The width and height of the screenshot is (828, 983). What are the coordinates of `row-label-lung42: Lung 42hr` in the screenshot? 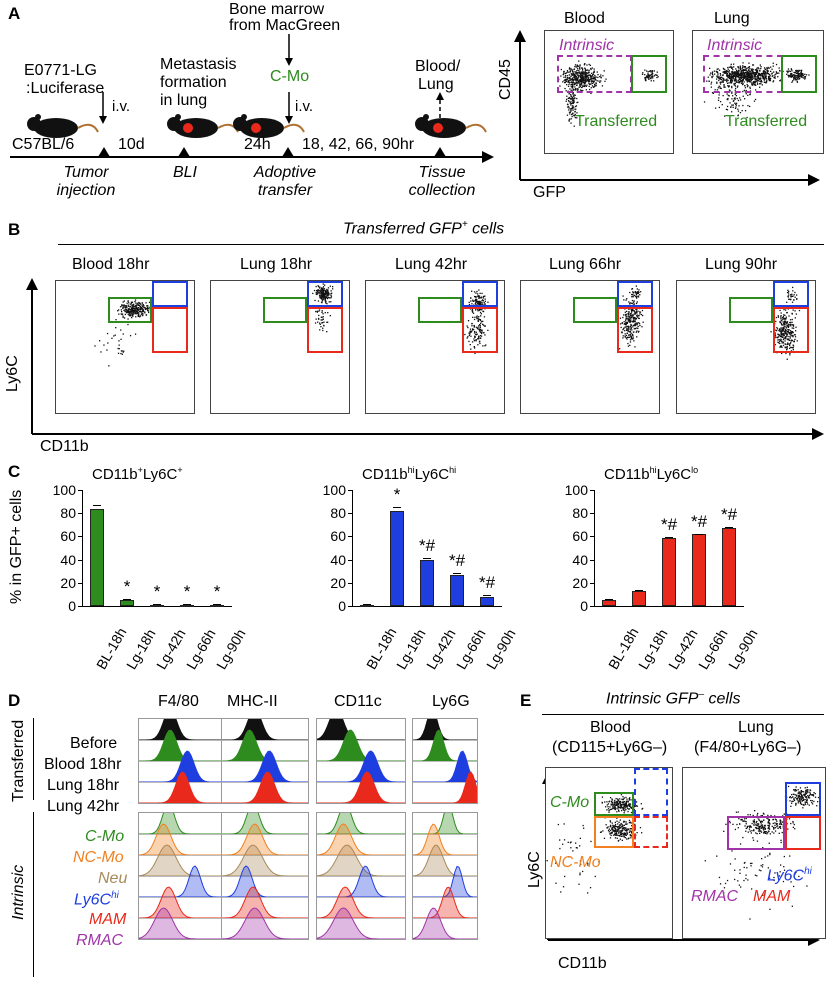 It's located at (83, 806).